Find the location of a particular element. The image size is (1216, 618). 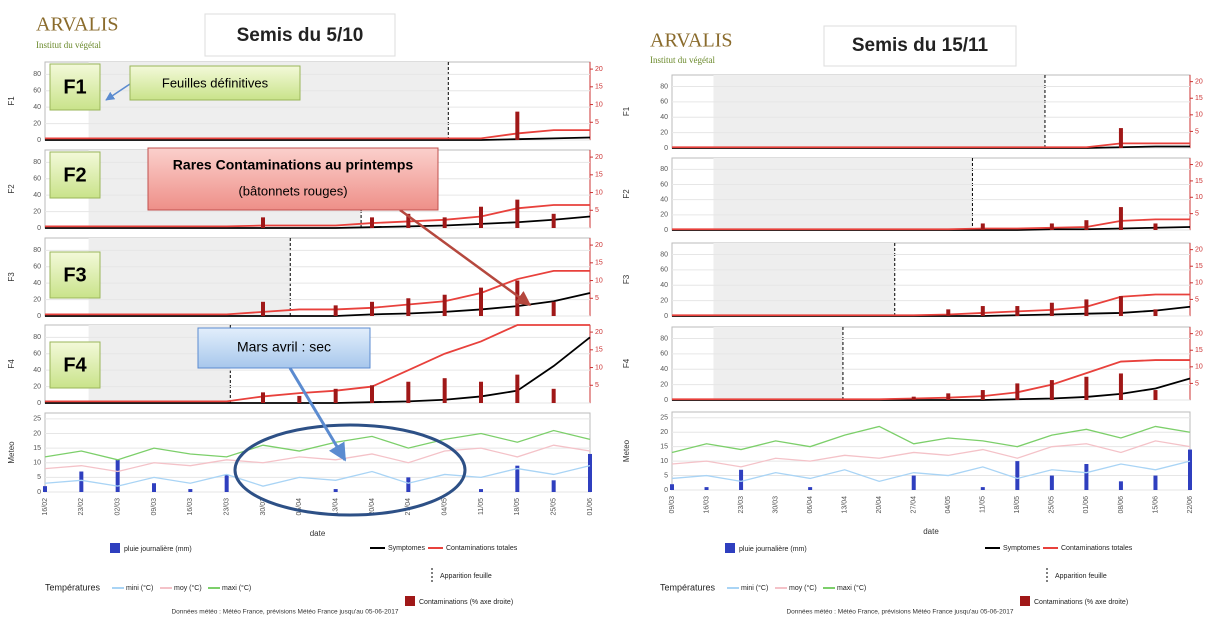

legend-title: Températures is located at coordinates (73, 587).